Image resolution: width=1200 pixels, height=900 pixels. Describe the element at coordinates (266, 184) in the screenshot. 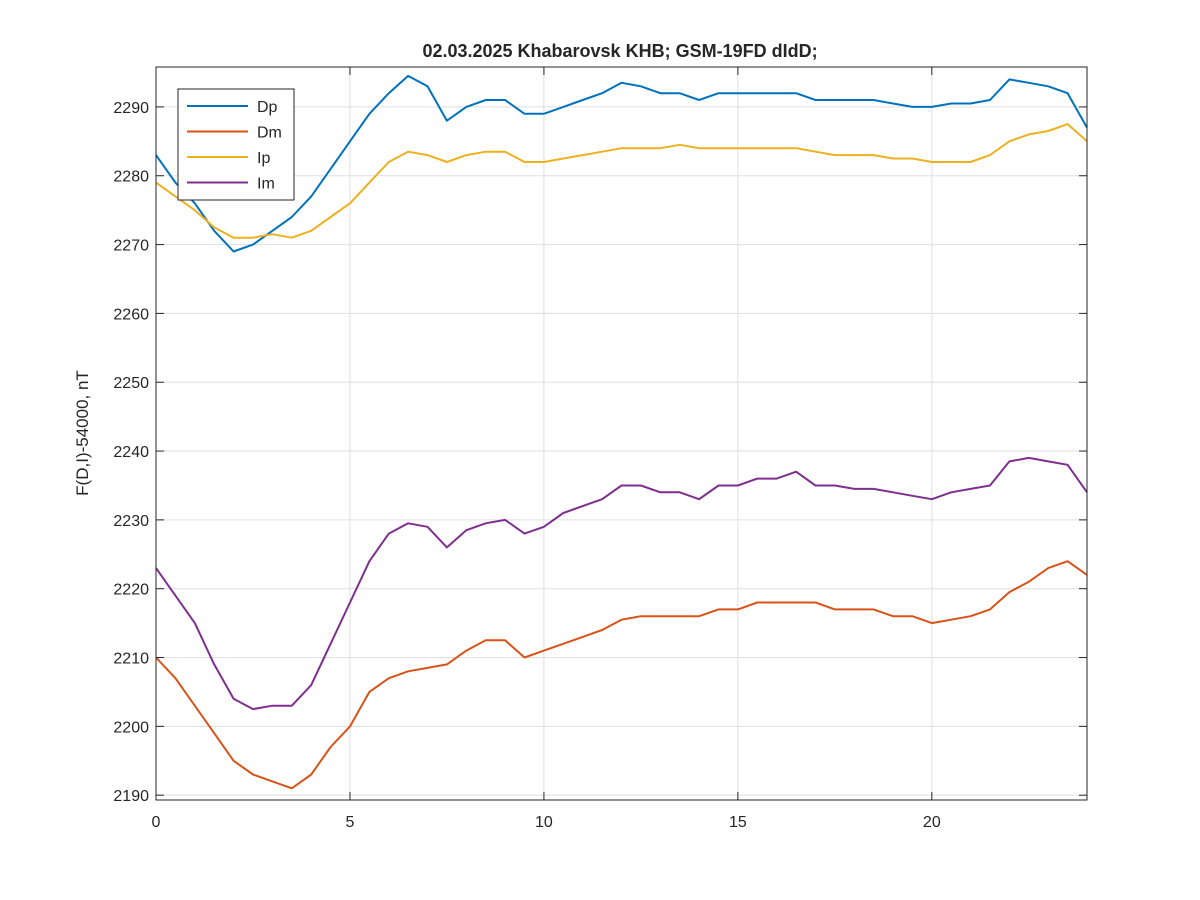

I see `legend-label-im: Im` at that location.